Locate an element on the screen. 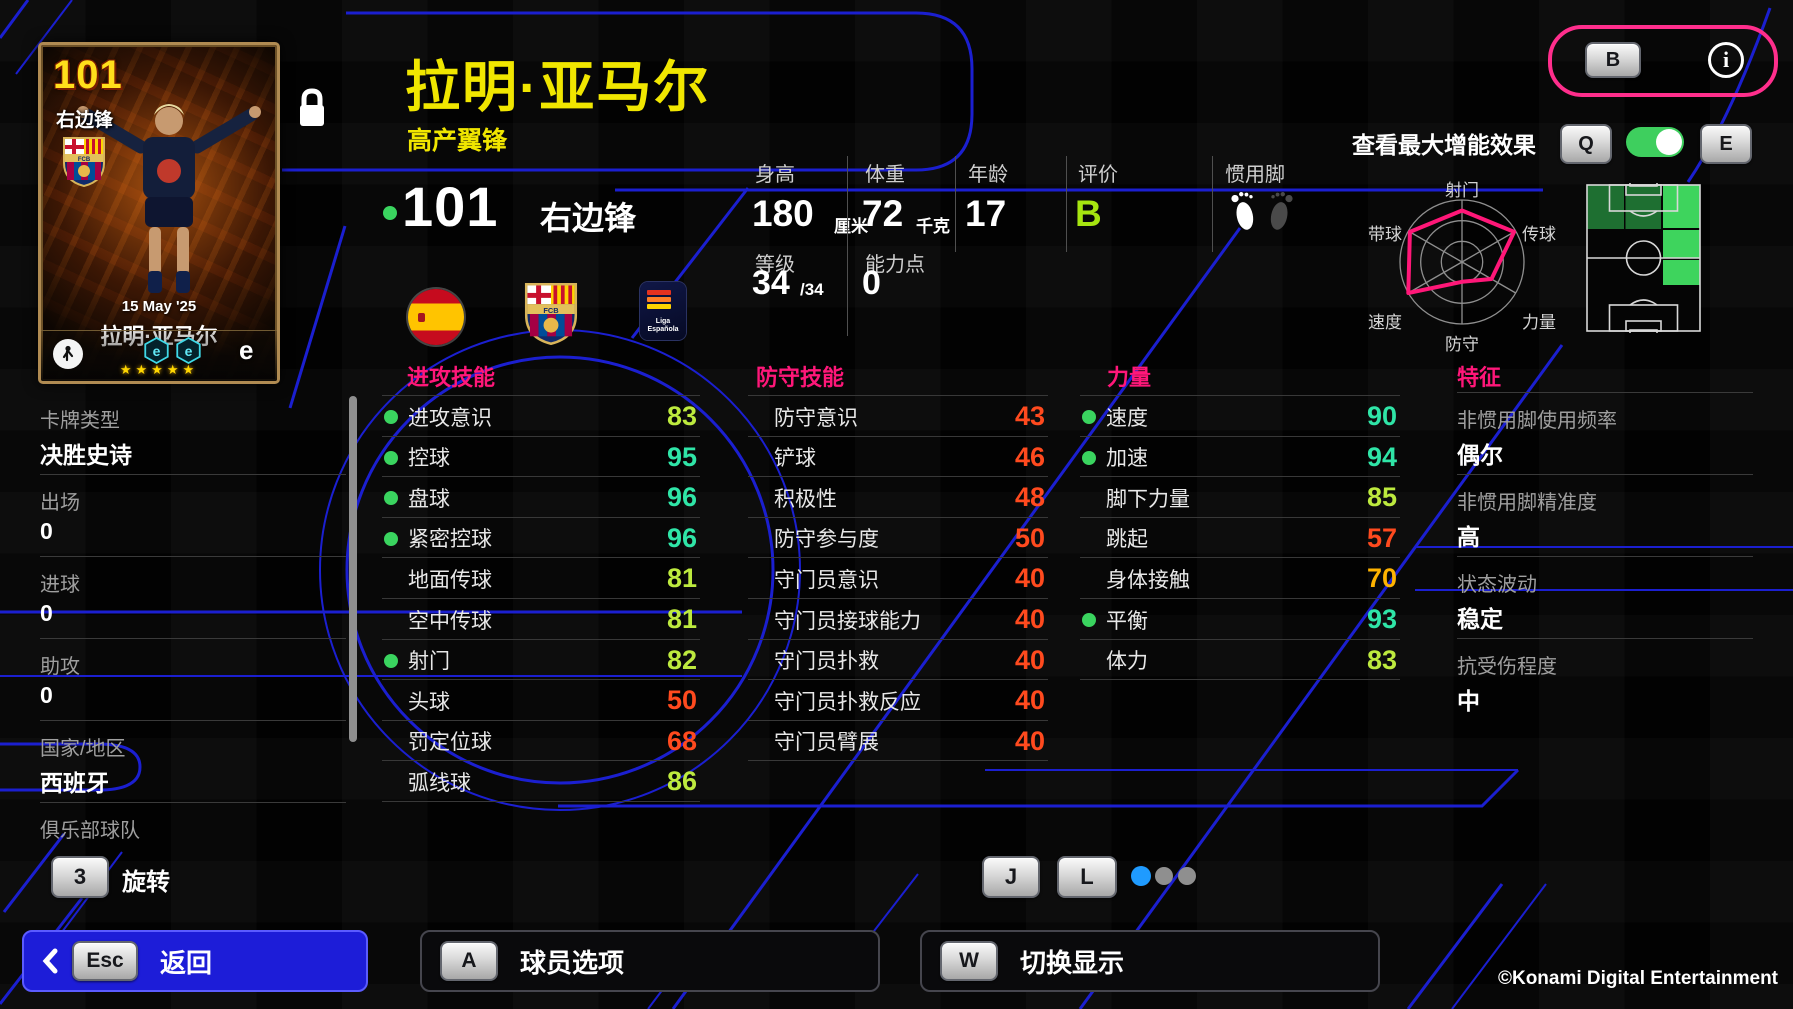 Image resolution: width=1793 pixels, height=1009 pixels. info-label: 助攻 is located at coordinates (60, 667).